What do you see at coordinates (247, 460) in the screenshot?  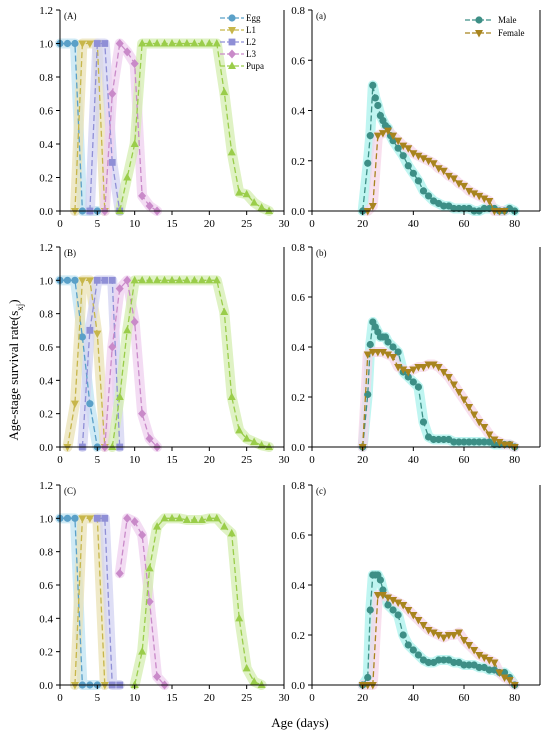 I see `x-tick-label: 25` at bounding box center [247, 460].